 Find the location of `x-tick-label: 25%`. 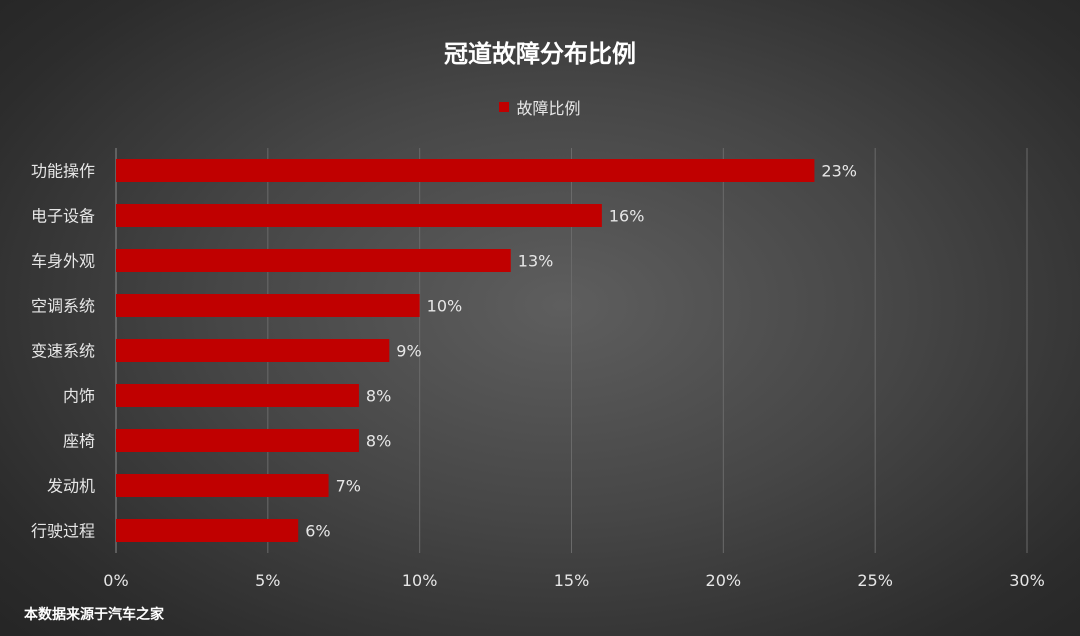

x-tick-label: 25% is located at coordinates (875, 580).